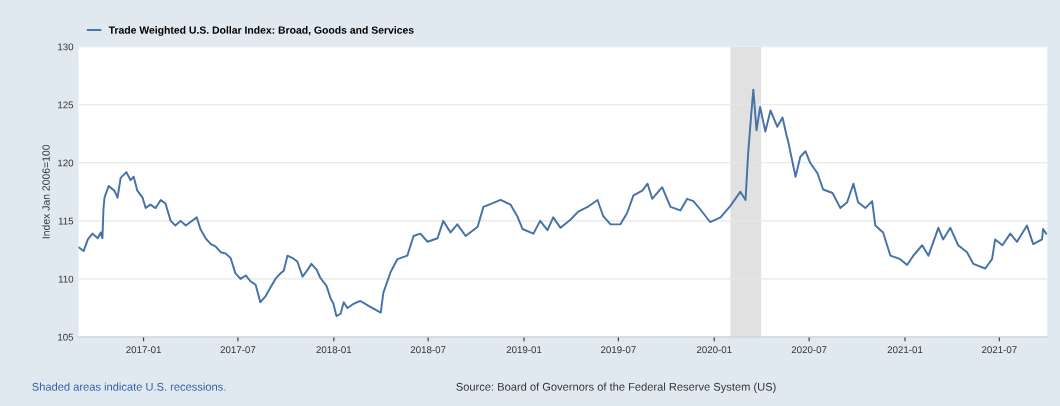 This screenshot has height=406, width=1060. Describe the element at coordinates (66, 337) in the screenshot. I see `y-tick-label: 105` at that location.